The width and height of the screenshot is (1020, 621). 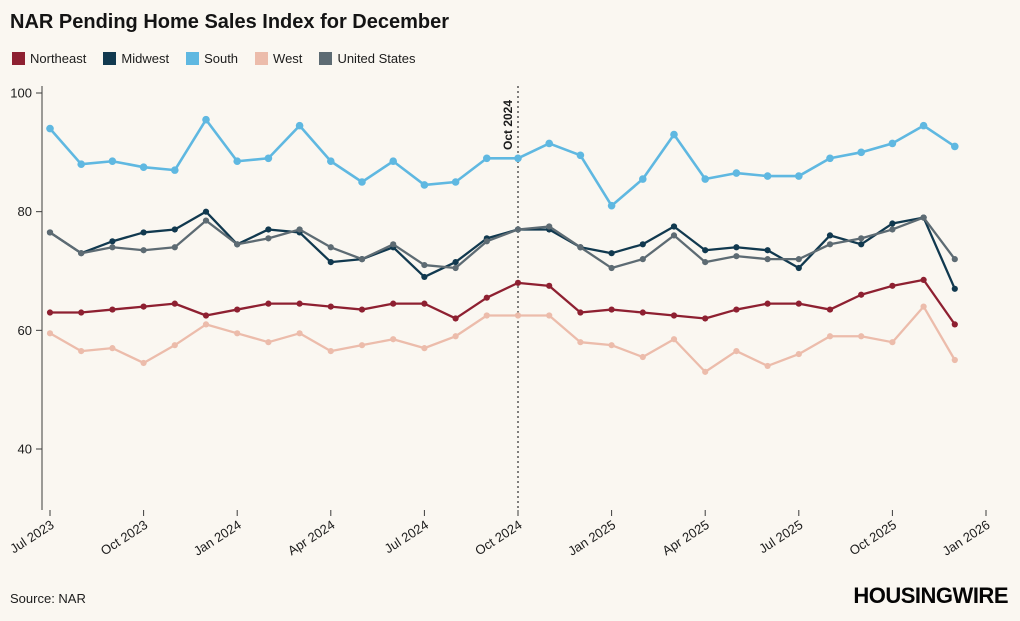 I want to click on series-northeast, so click(x=502, y=302).